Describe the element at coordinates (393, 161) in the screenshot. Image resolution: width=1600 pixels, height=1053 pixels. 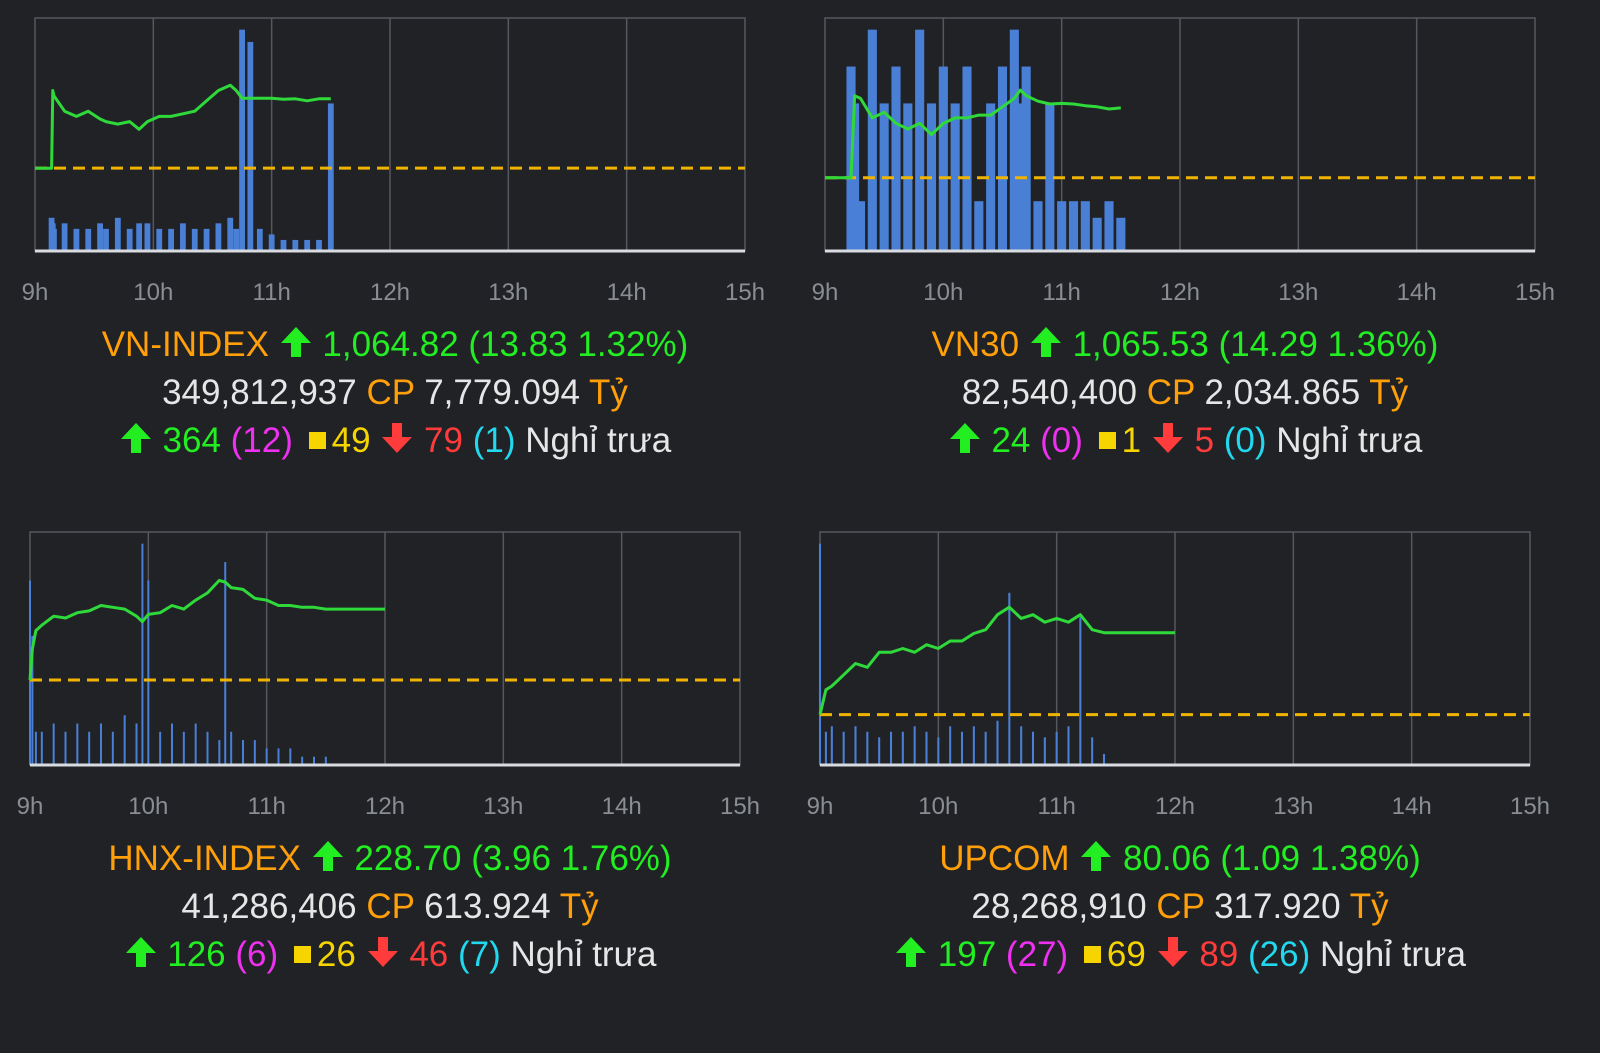
I see `chart-vn-index: 9h 10h 11h 12h 13h 14h 15h` at that location.